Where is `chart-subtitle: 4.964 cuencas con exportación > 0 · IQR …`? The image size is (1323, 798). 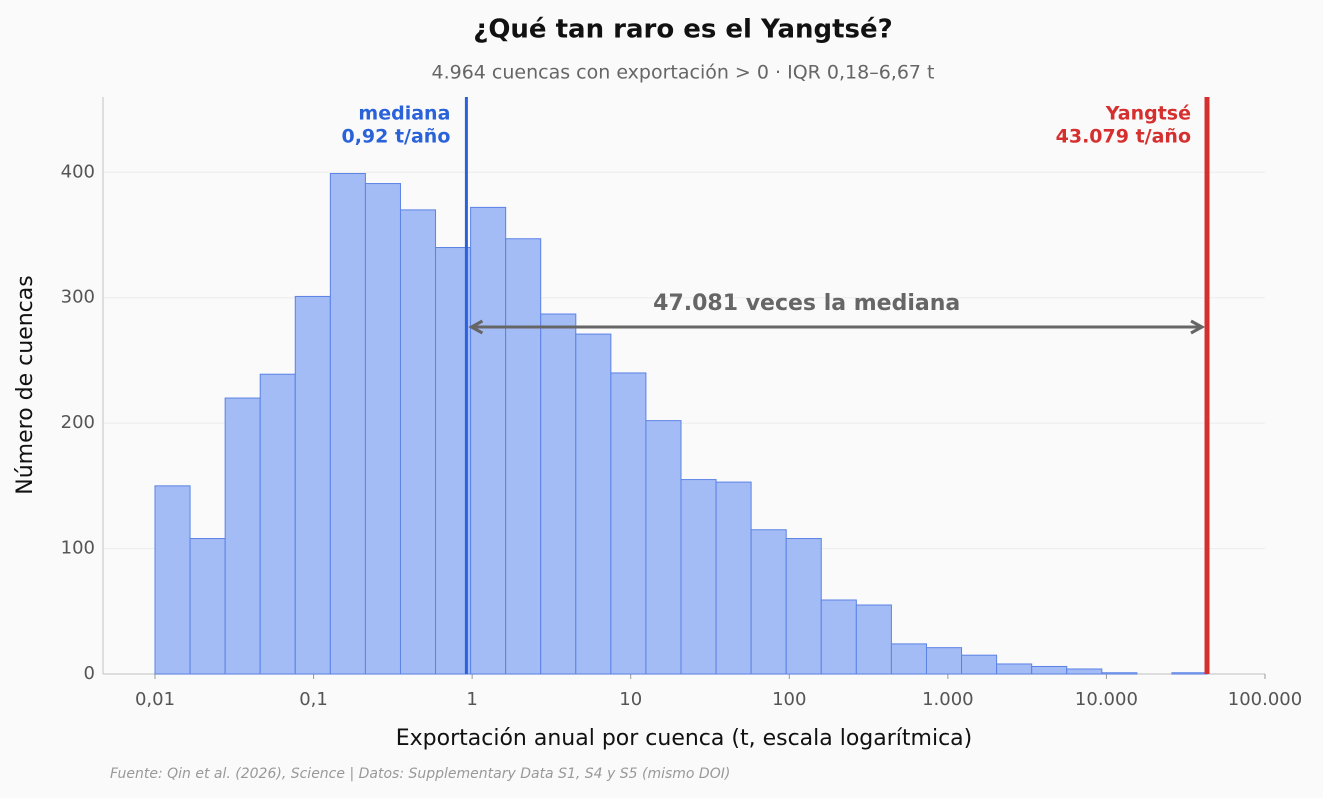 chart-subtitle: 4.964 cuencas con exportación > 0 · IQR … is located at coordinates (682, 73).